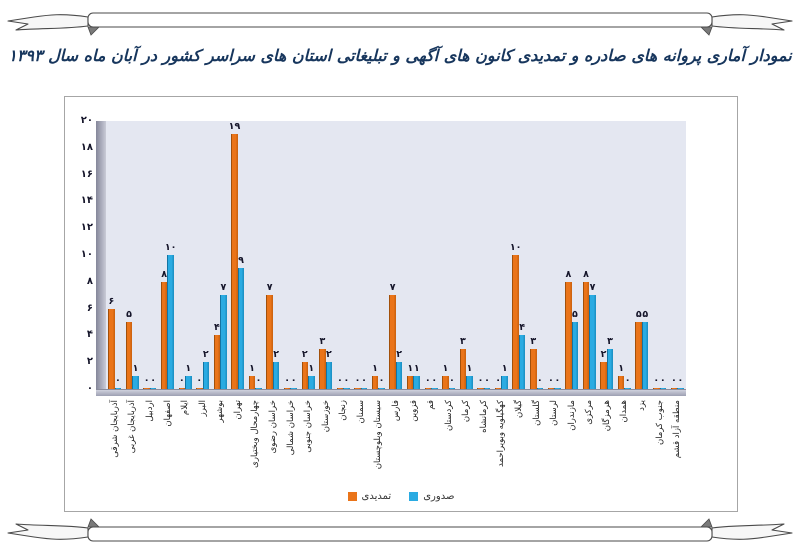 This screenshot has width=800, height=557. What do you see at coordinates (167, 413) in the screenshot?
I see `x-axis-label: اصفهان` at bounding box center [167, 413].